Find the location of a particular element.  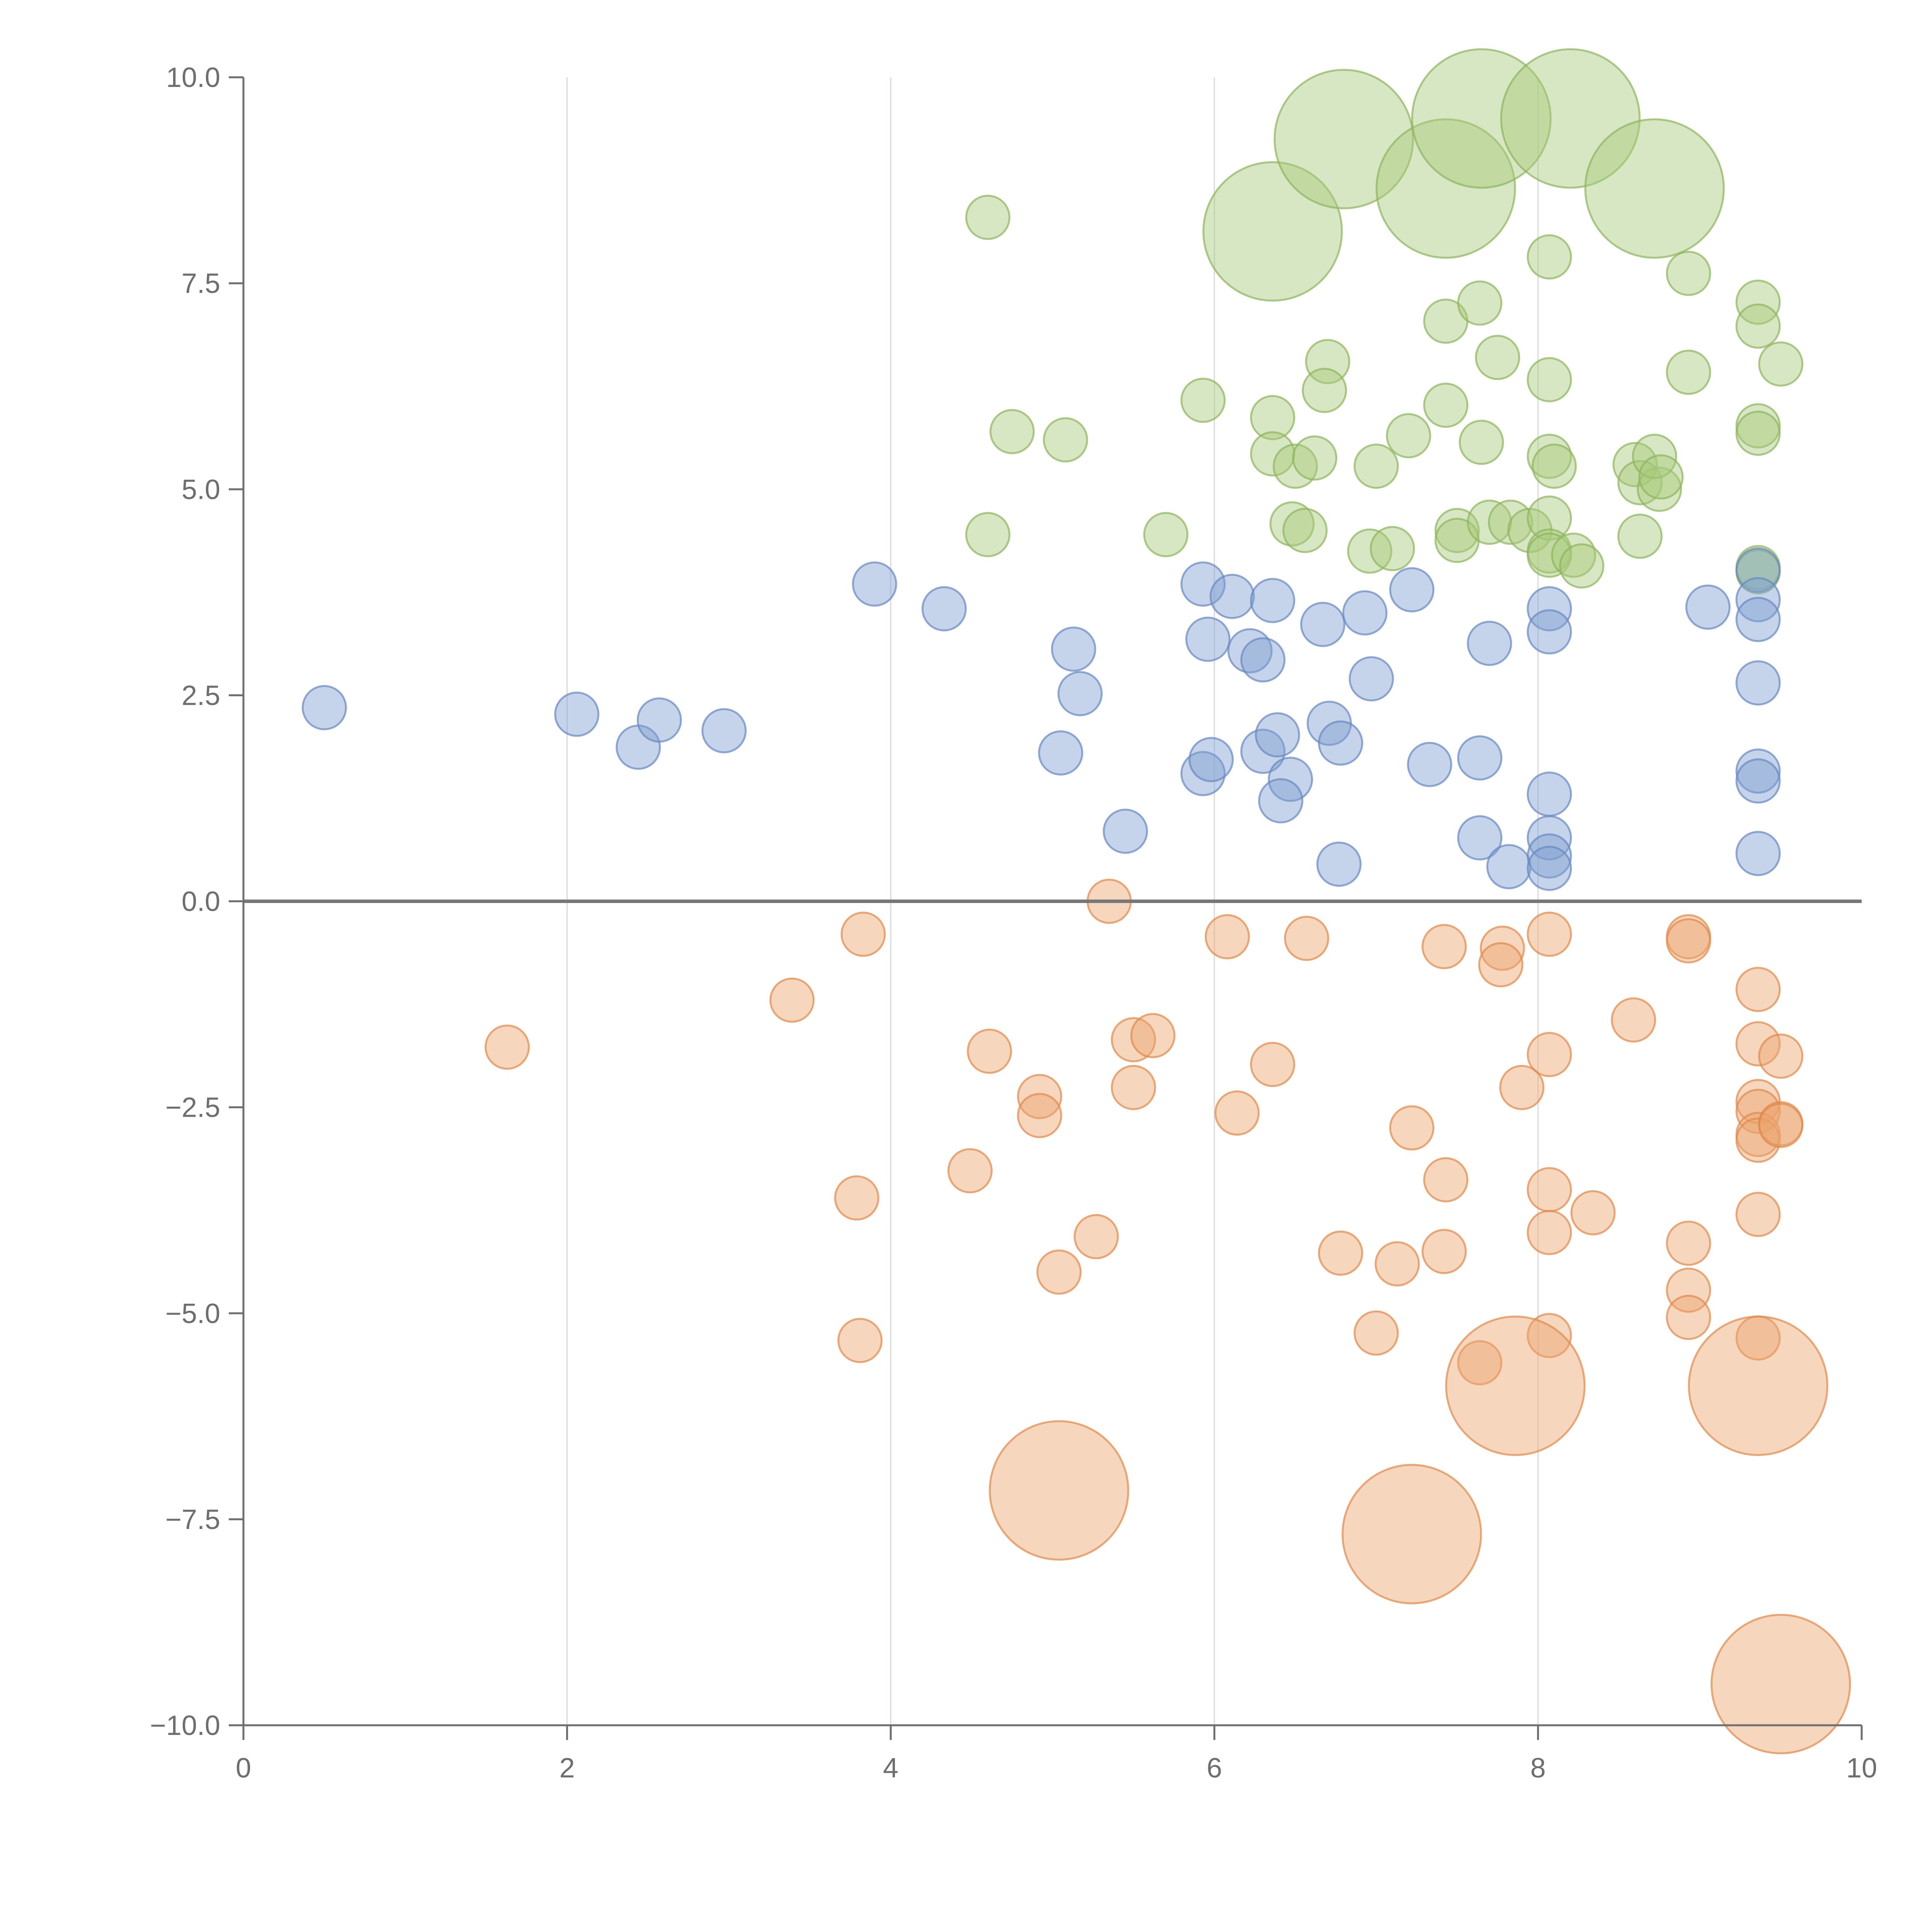

y-tick-label: 7.5 is located at coordinates (201, 284).